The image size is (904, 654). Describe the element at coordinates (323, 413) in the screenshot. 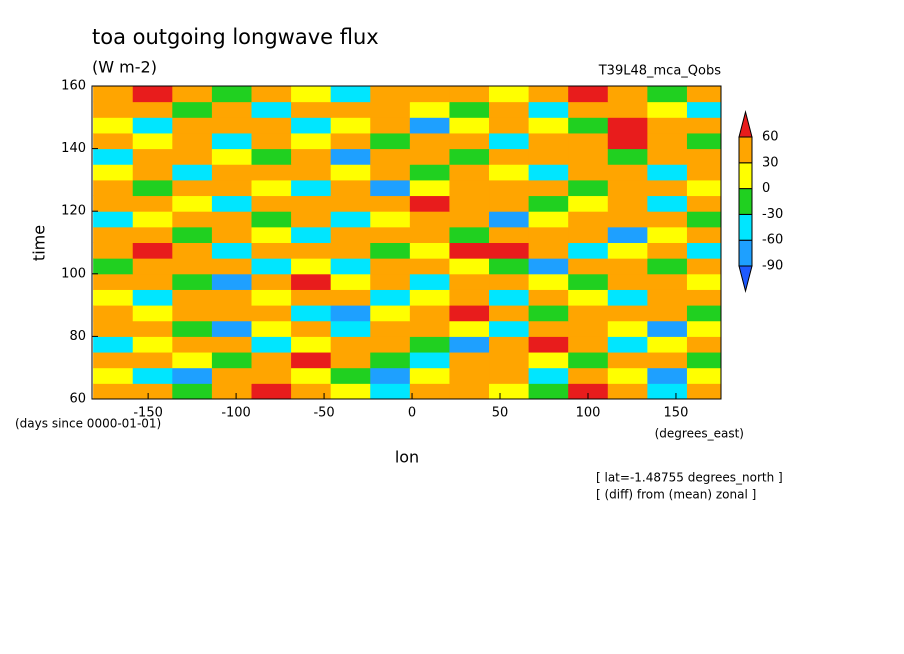

I see `x-tick-label: -50` at that location.